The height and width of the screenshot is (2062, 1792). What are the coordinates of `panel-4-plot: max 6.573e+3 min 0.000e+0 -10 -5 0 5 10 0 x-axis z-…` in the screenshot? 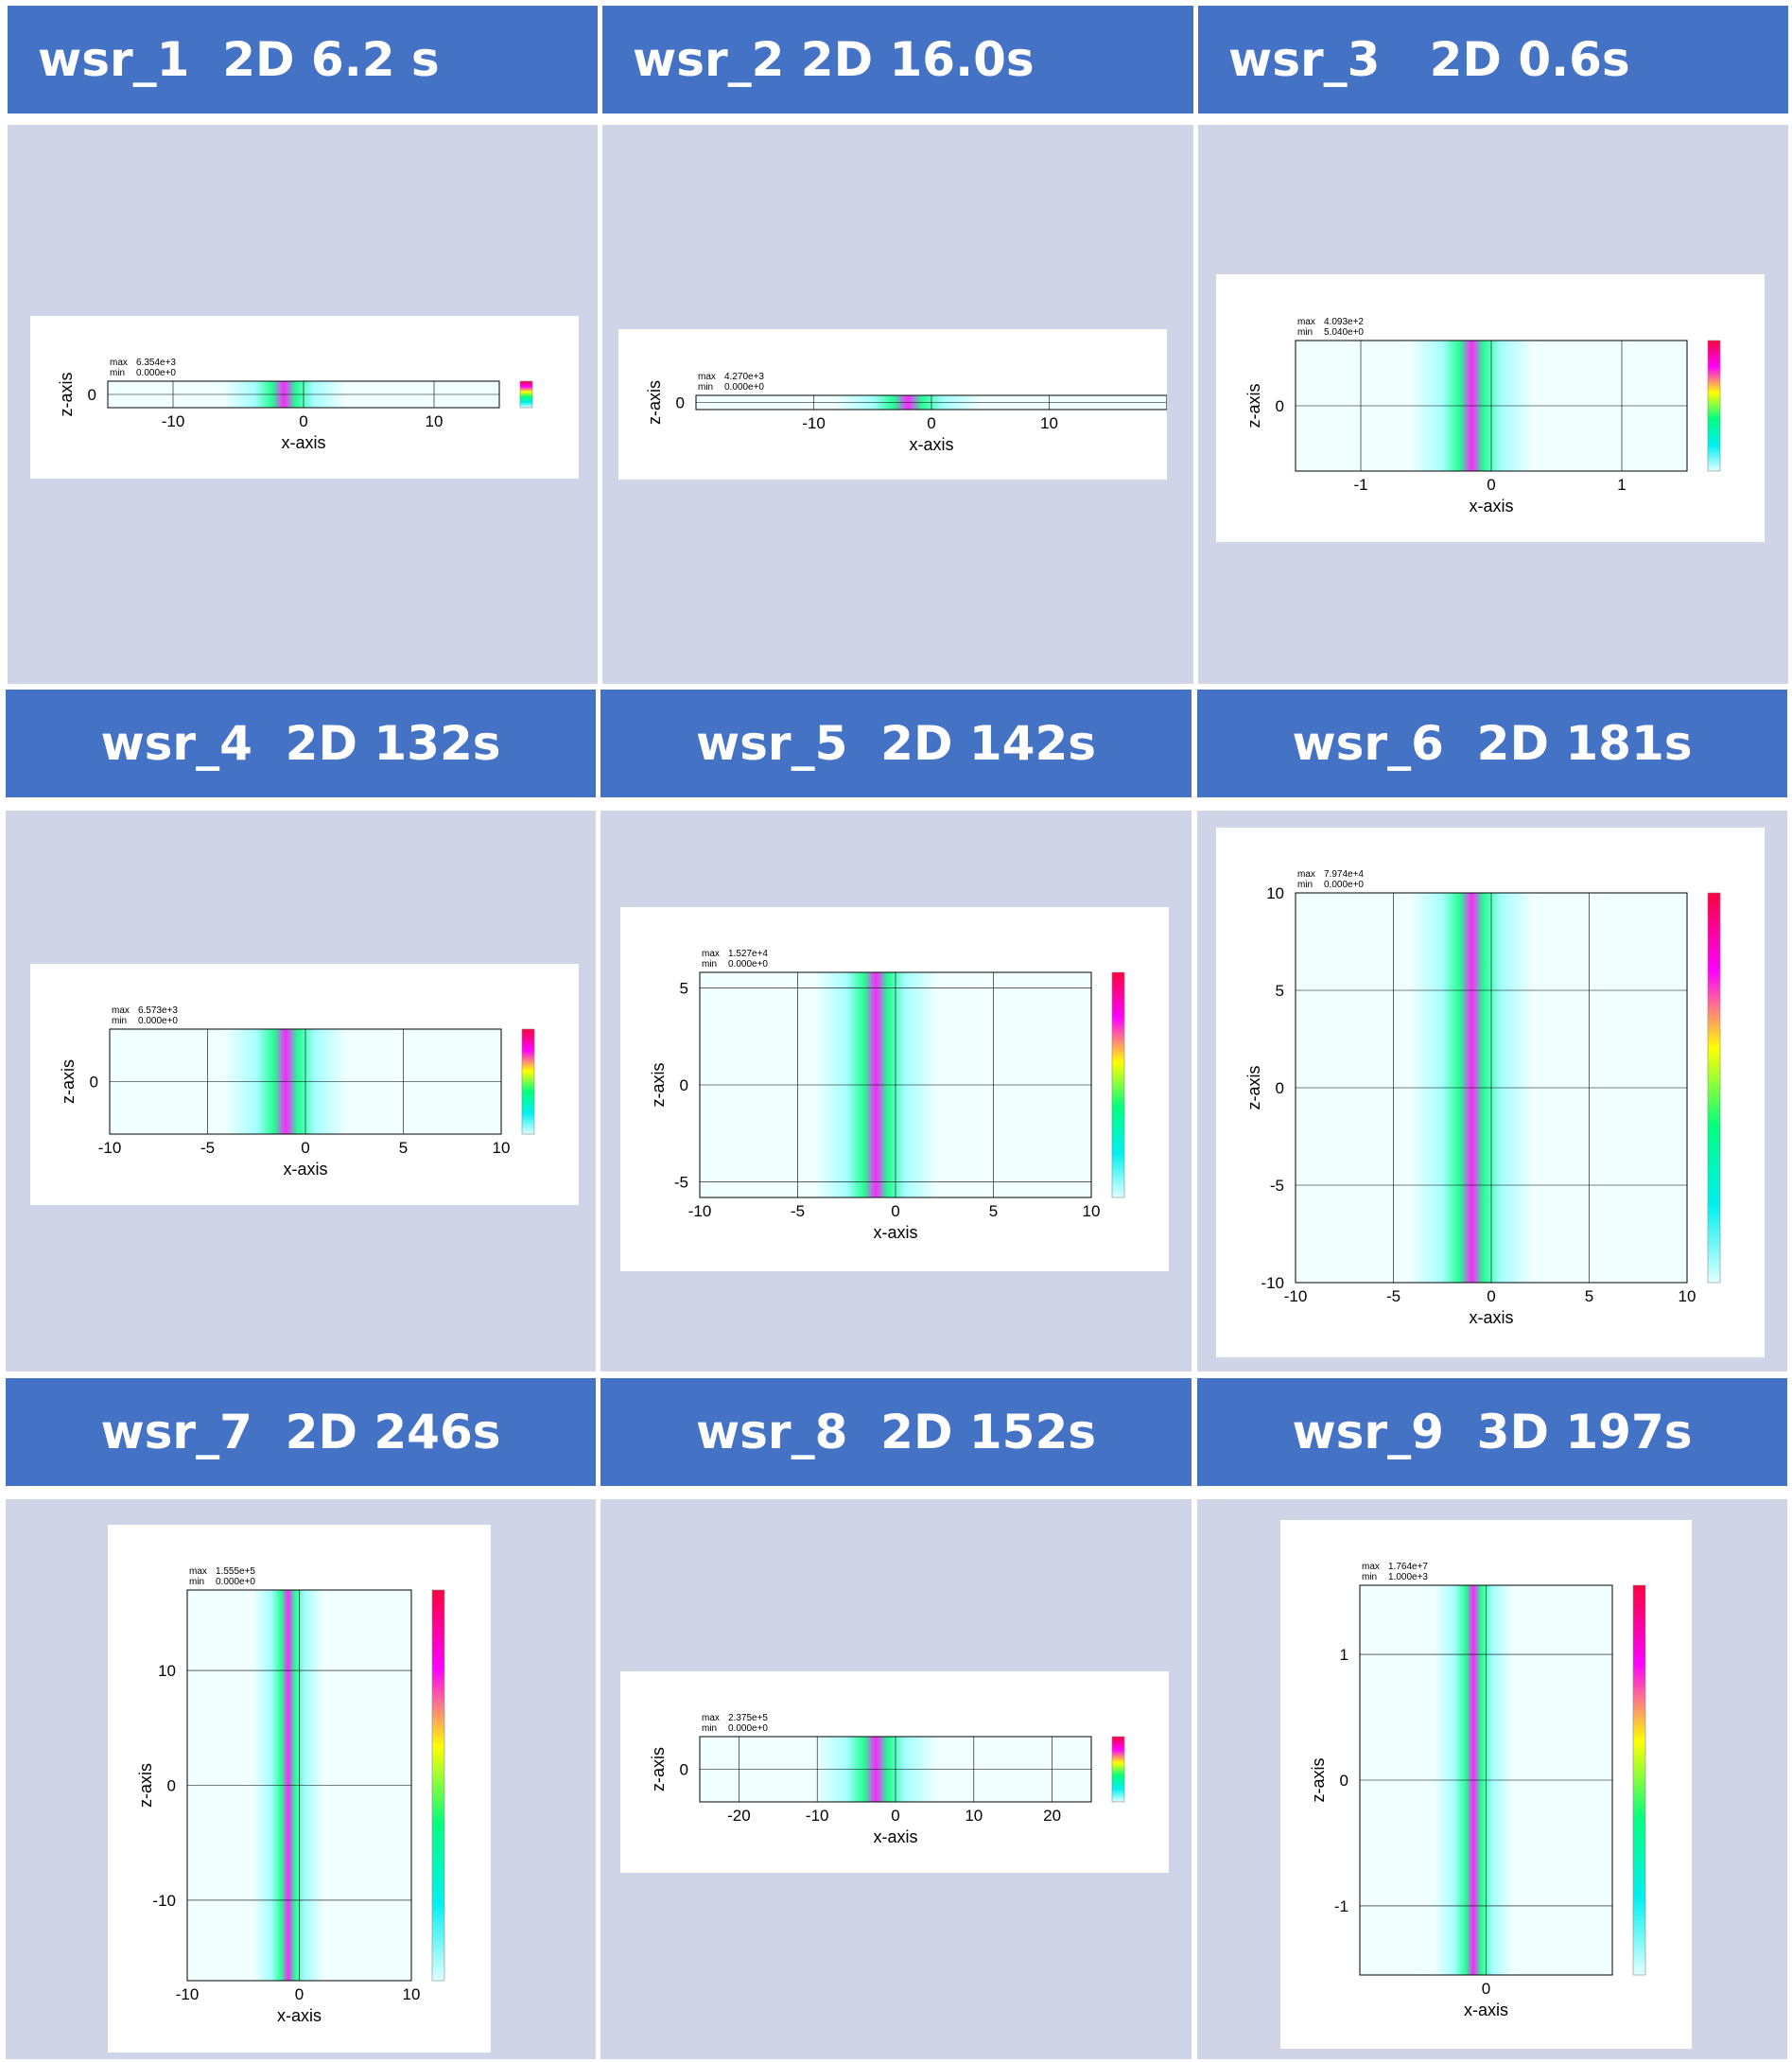 It's located at (304, 1084).